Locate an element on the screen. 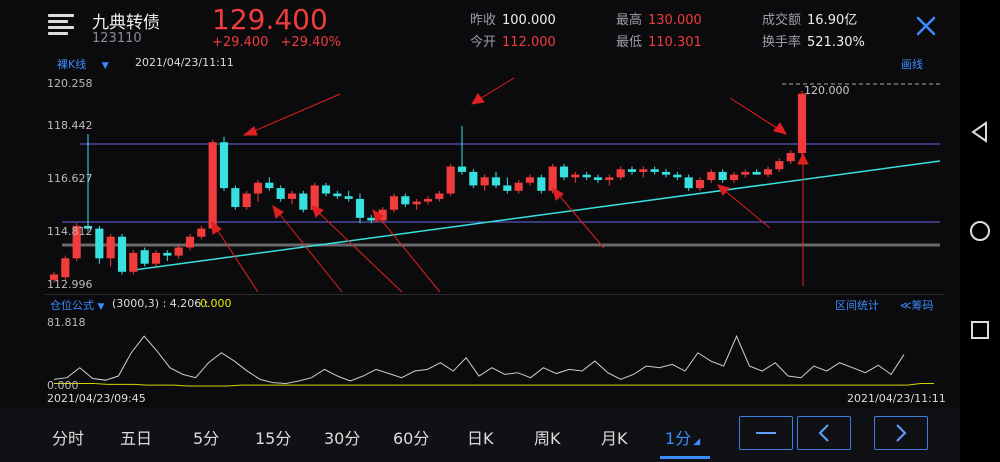  stat-open: 今开 112.000 is located at coordinates (513, 40).